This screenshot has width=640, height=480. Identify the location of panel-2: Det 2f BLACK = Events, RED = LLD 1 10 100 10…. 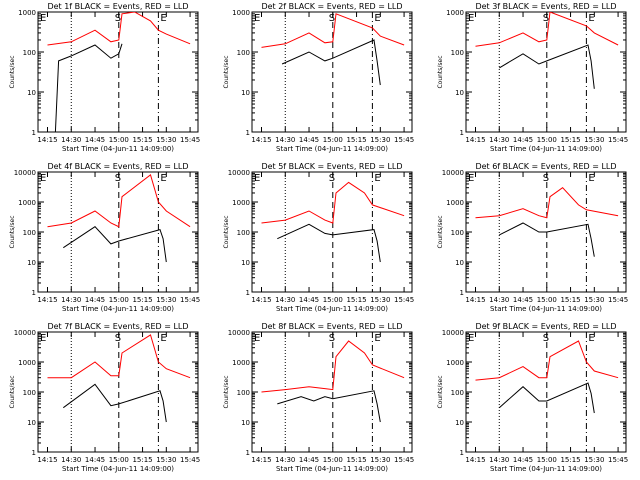
(318, 77).